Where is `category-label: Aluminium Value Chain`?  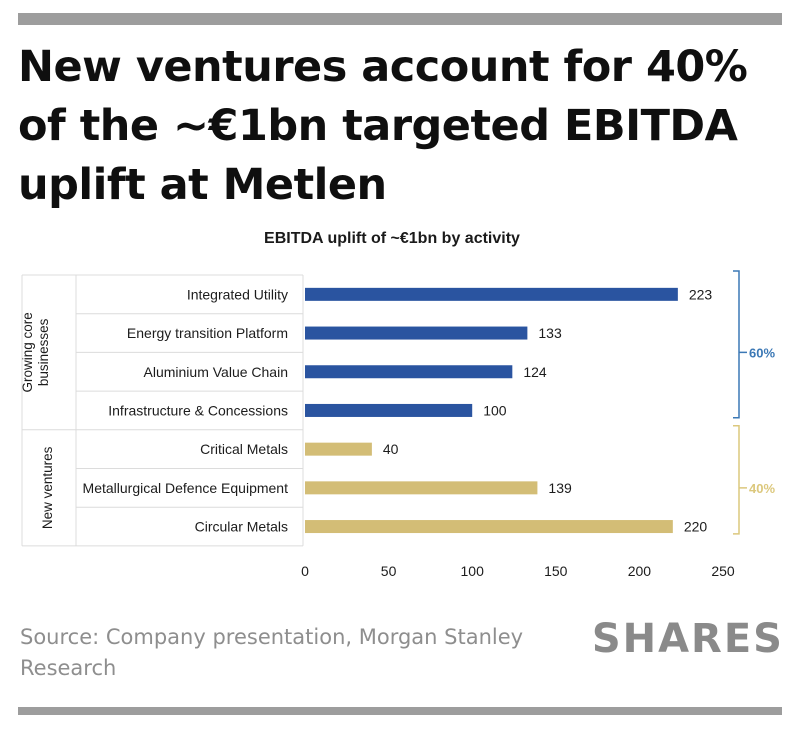 category-label: Aluminium Value Chain is located at coordinates (216, 372).